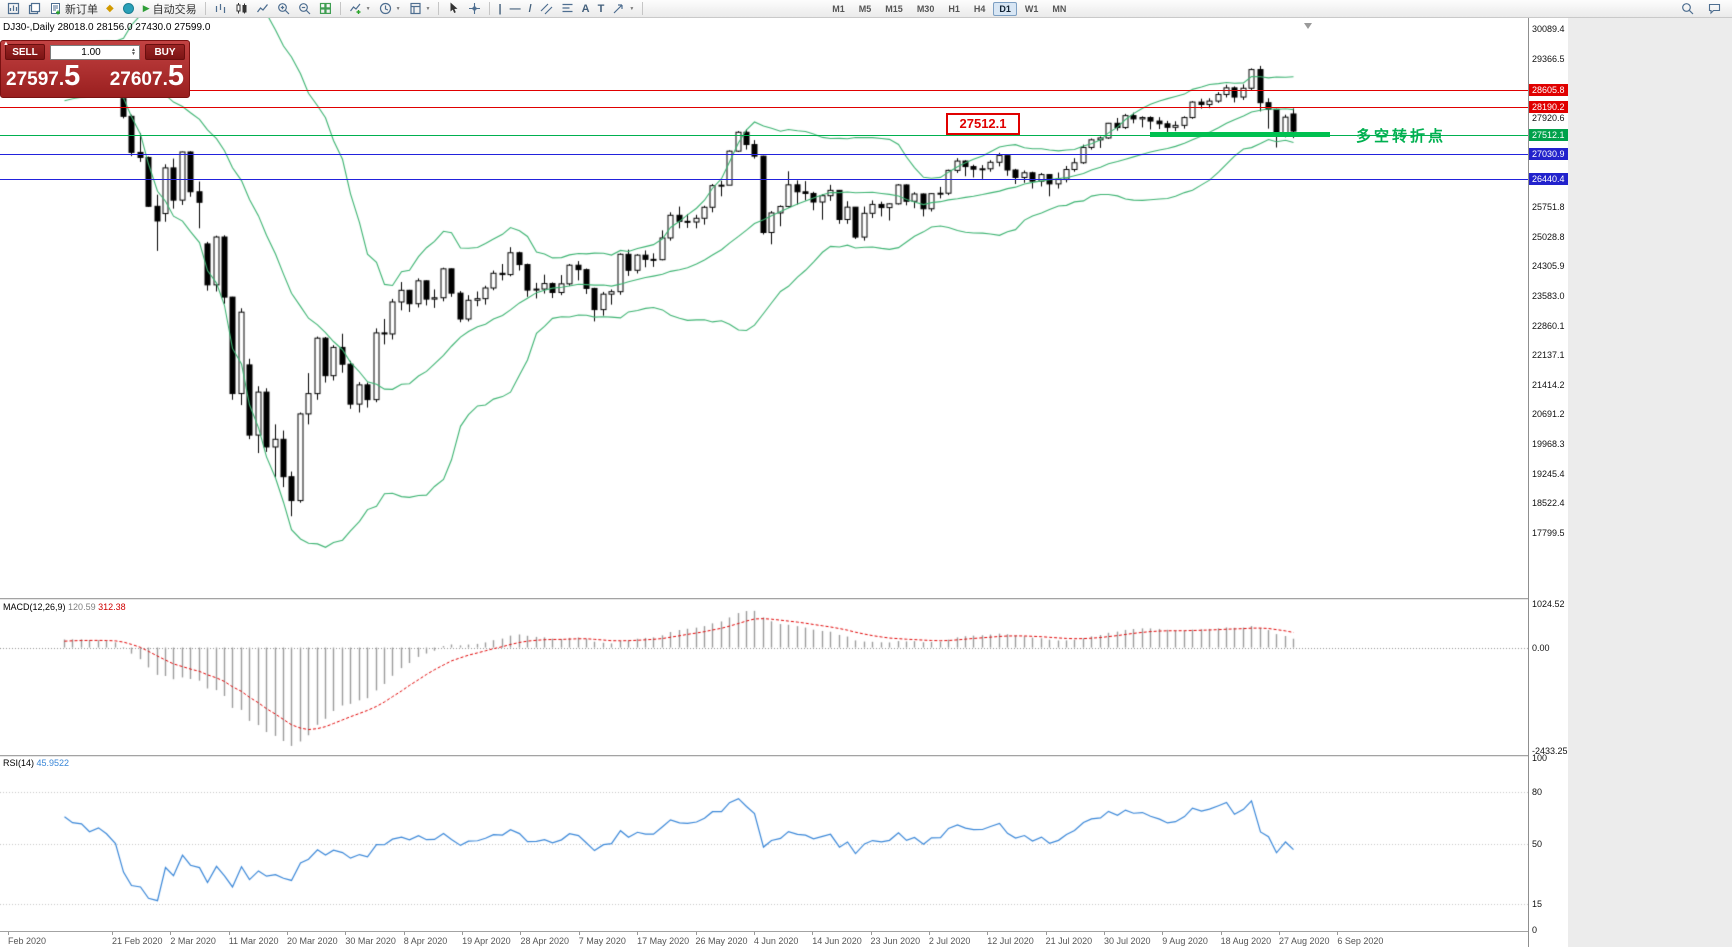 The width and height of the screenshot is (1732, 947). What do you see at coordinates (55, 9) in the screenshot?
I see `new-order-icon` at bounding box center [55, 9].